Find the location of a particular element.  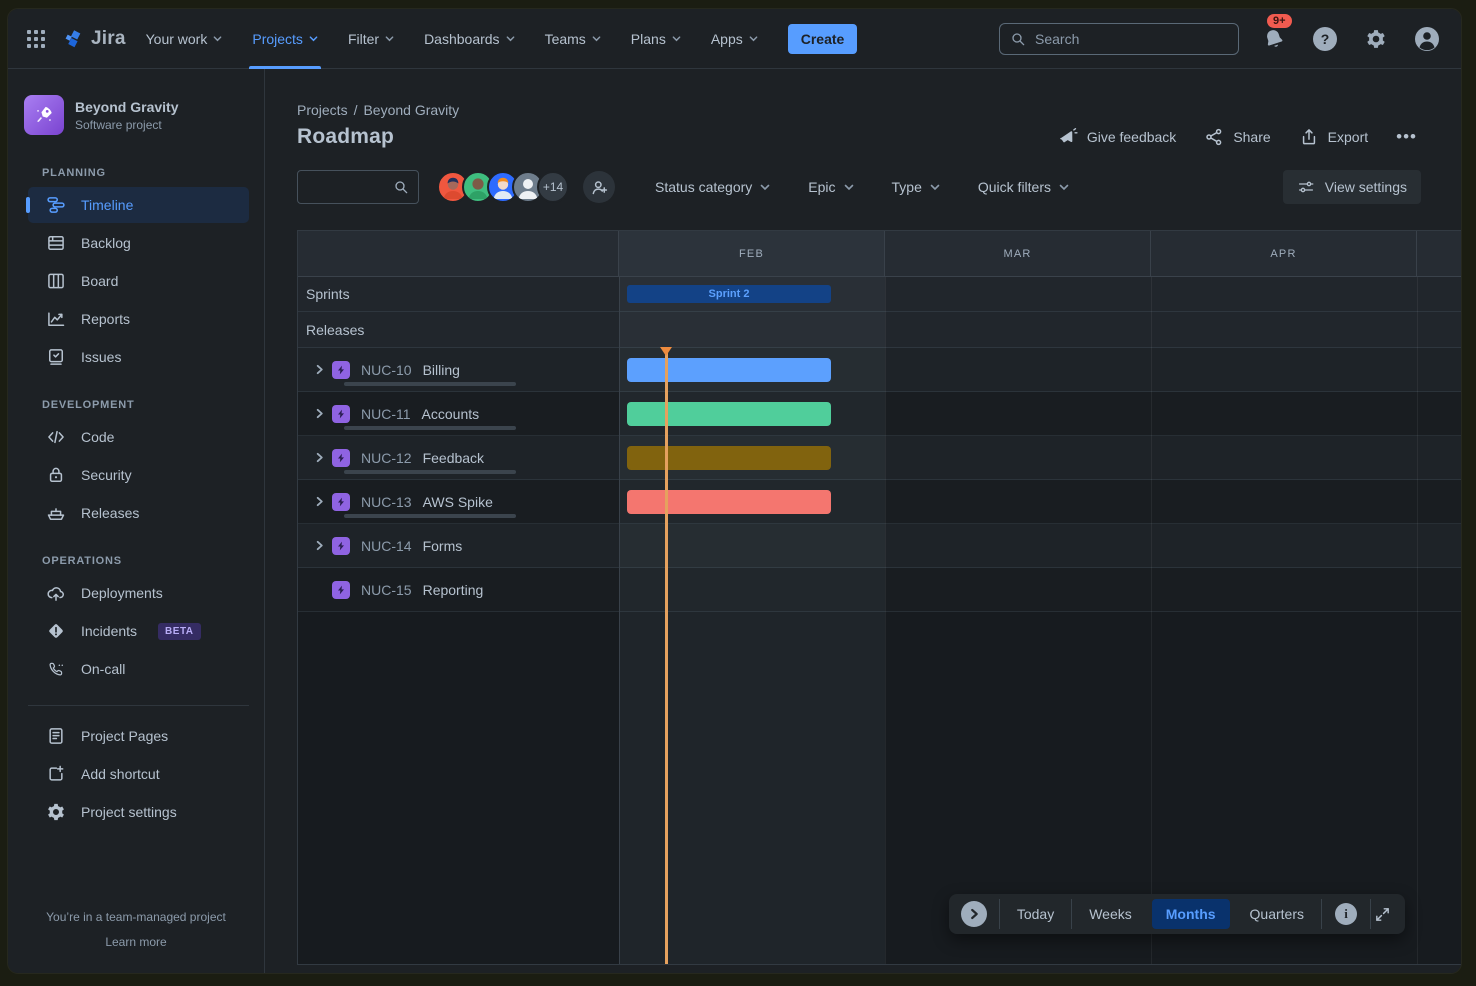

epic-key: NUC-12 is located at coordinates (386, 457).